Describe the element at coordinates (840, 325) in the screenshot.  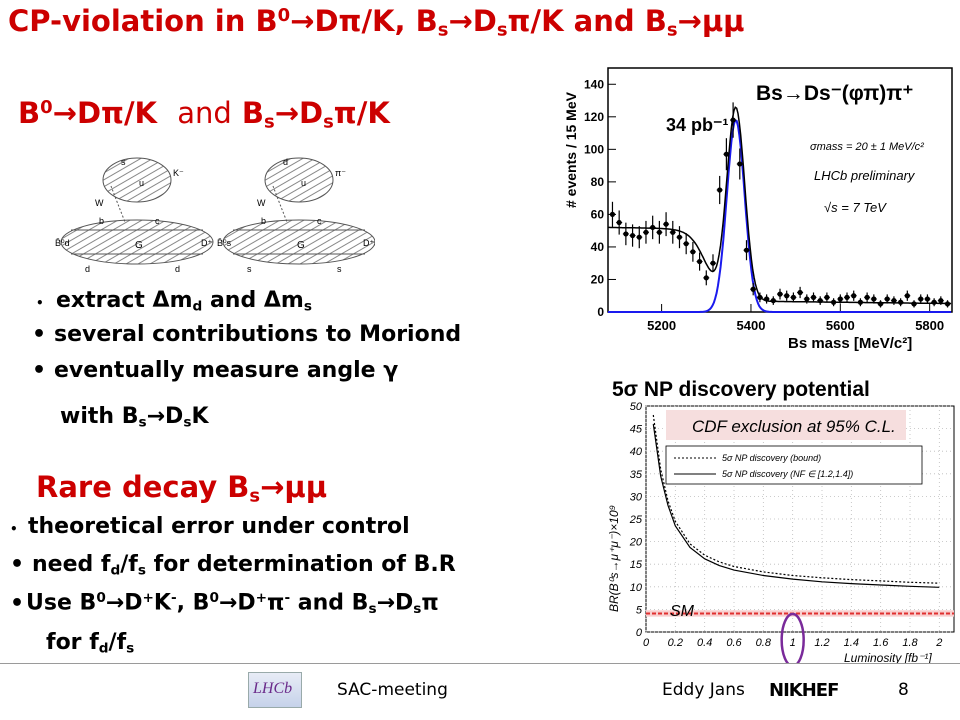
I see `mass-xtick-label: 5600` at that location.